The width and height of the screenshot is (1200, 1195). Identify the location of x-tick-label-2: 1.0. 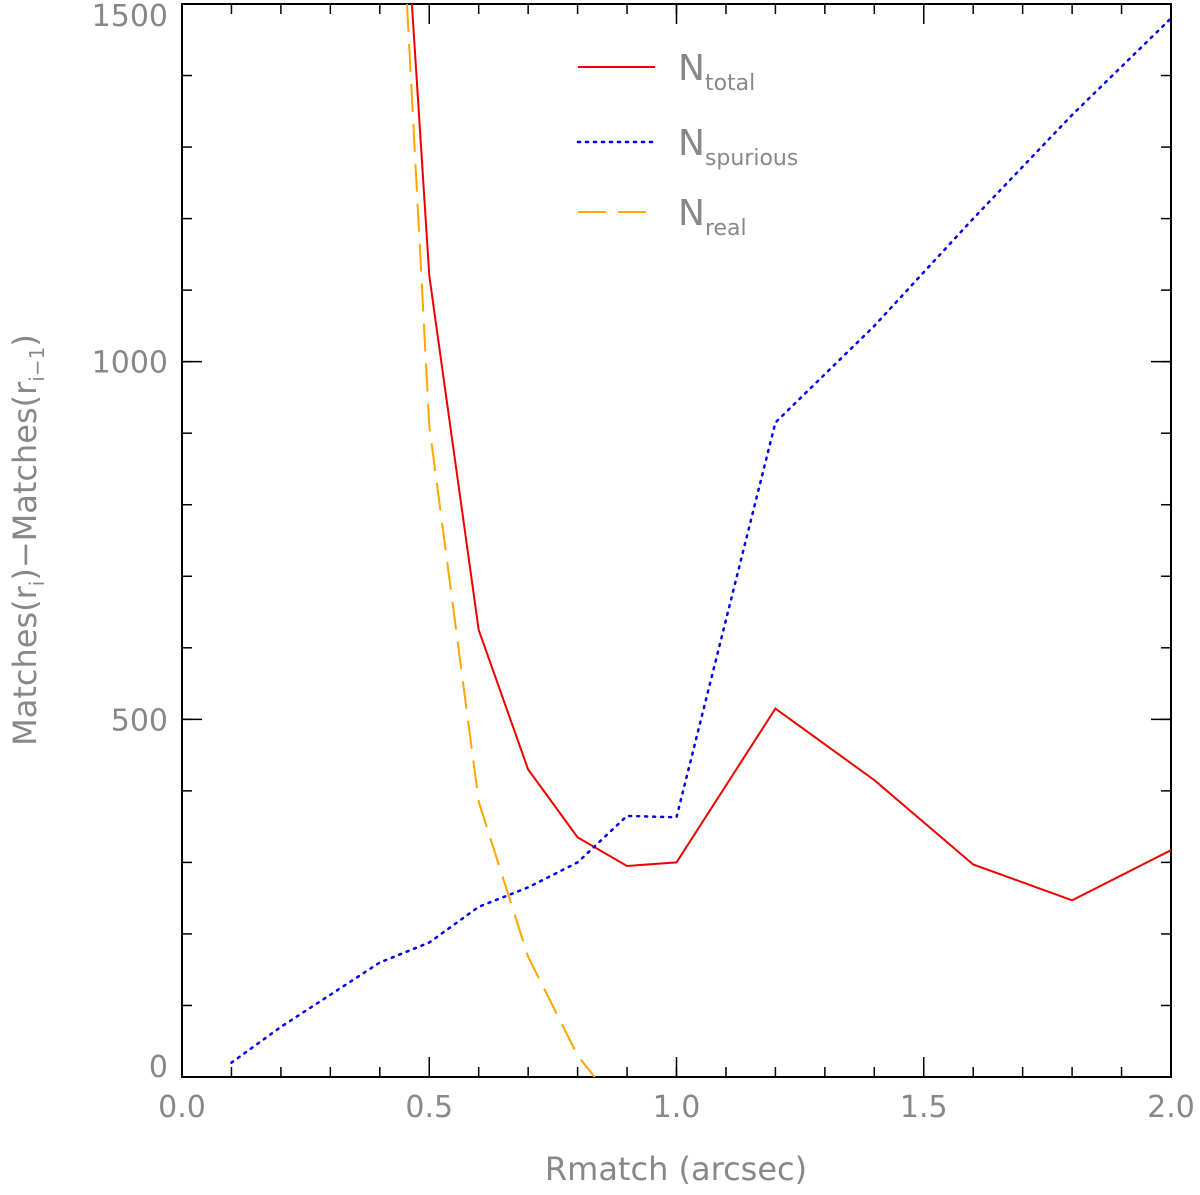
(677, 1107).